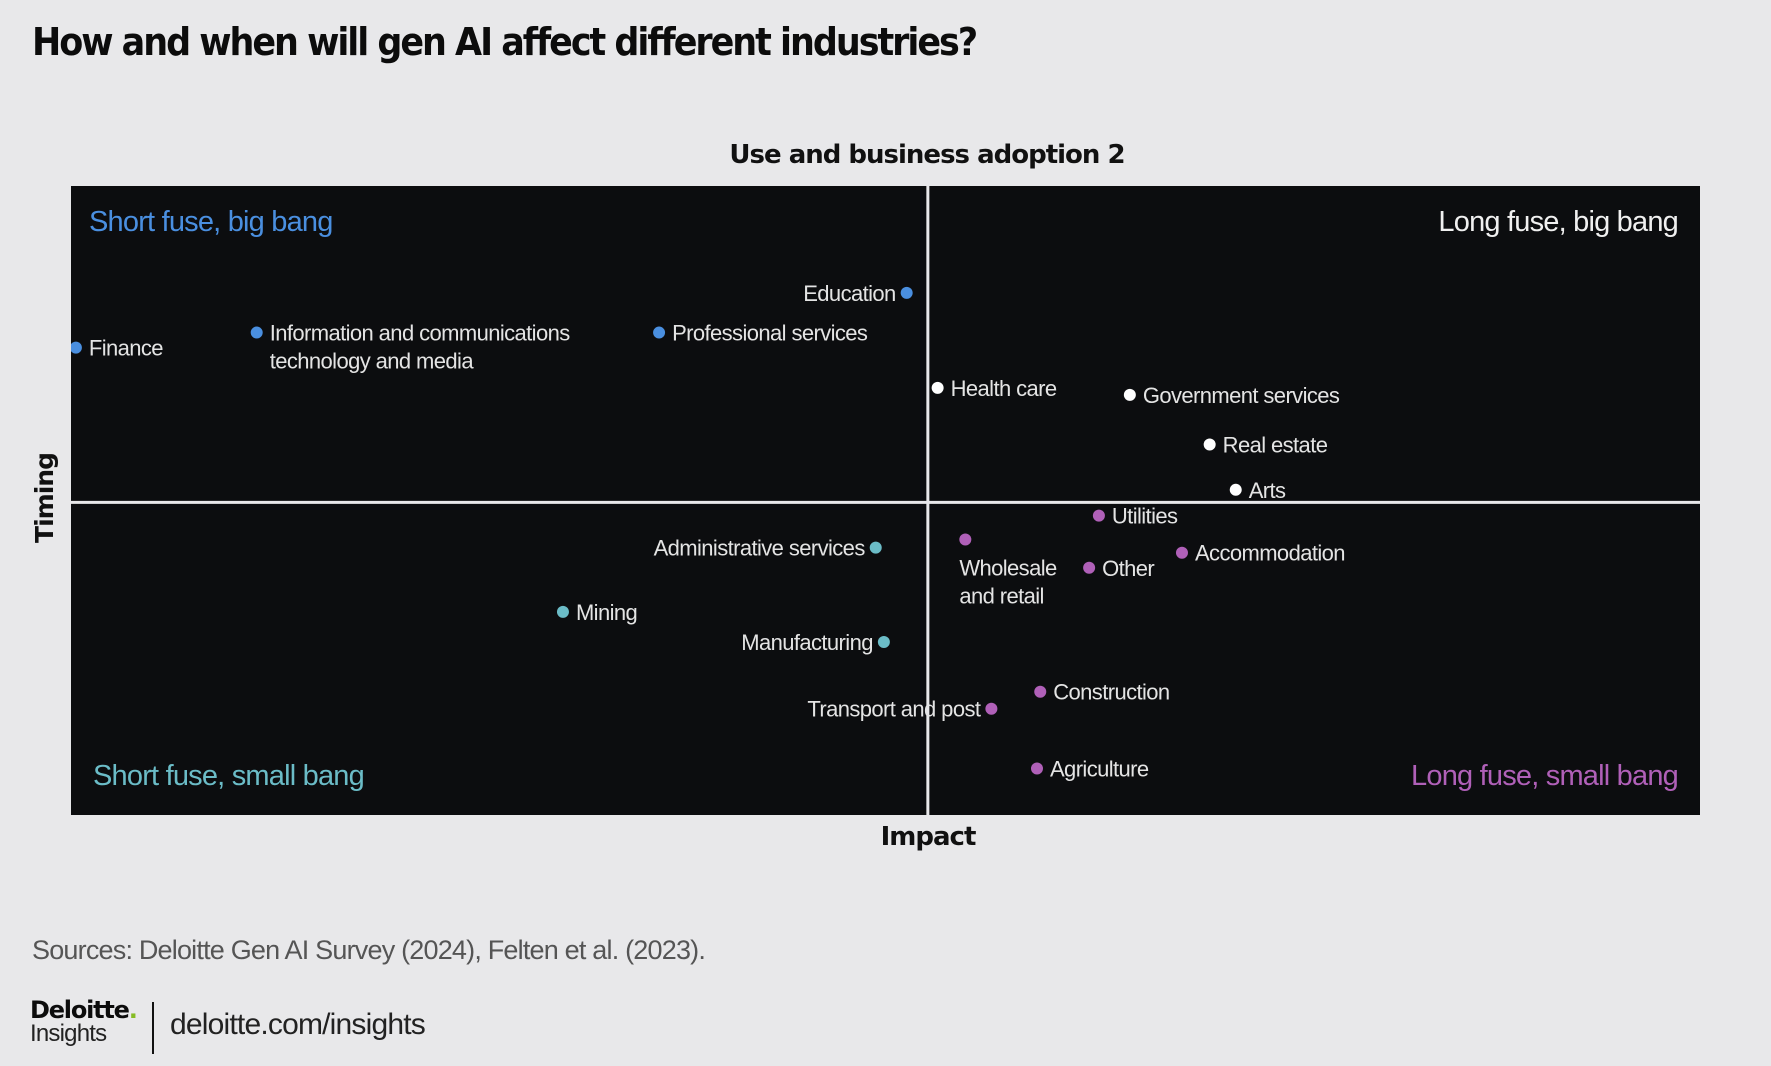 The image size is (1771, 1066). I want to click on data-point-arts, so click(1235, 489).